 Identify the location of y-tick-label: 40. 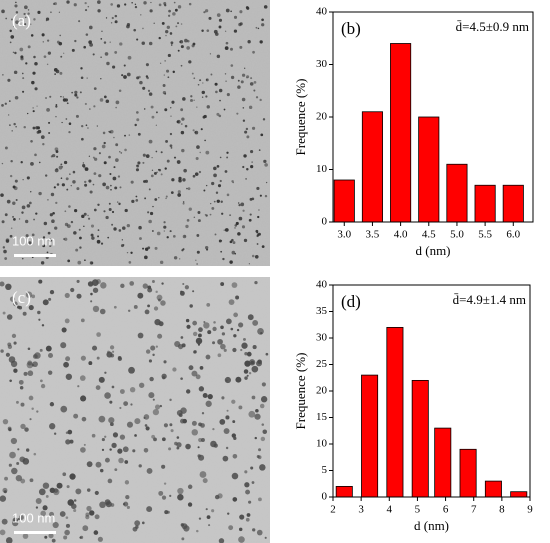
(322, 12).